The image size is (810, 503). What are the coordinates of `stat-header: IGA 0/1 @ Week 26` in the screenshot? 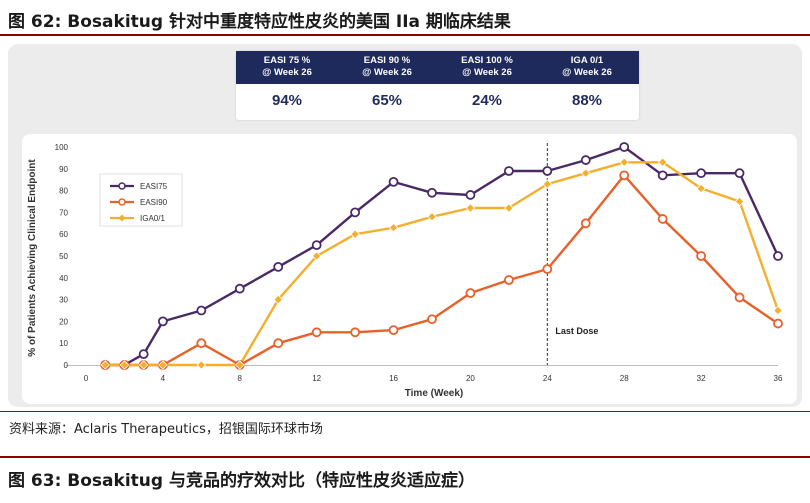 It's located at (587, 67).